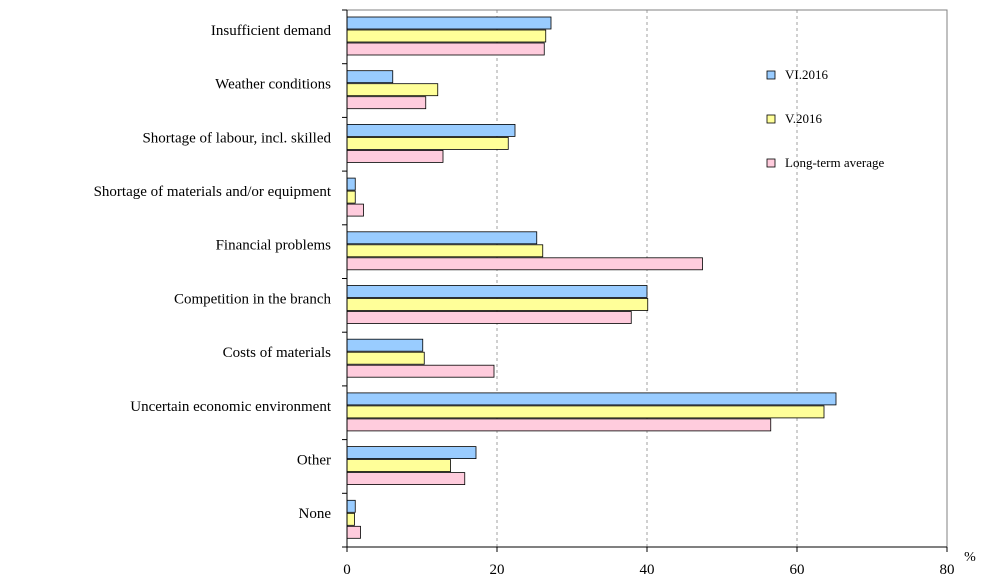 Image resolution: width=982 pixels, height=581 pixels. What do you see at coordinates (274, 246) in the screenshot?
I see `category-label: Financial problems` at bounding box center [274, 246].